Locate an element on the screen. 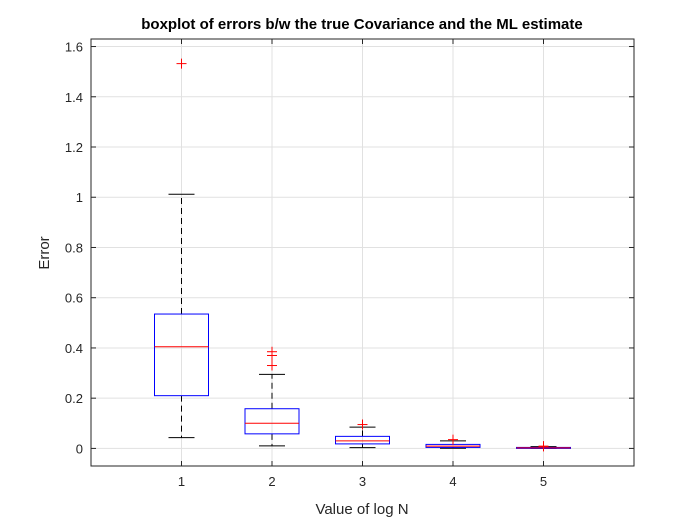 This screenshot has height=525, width=700. y-tick-label: 0.2 is located at coordinates (74, 398).